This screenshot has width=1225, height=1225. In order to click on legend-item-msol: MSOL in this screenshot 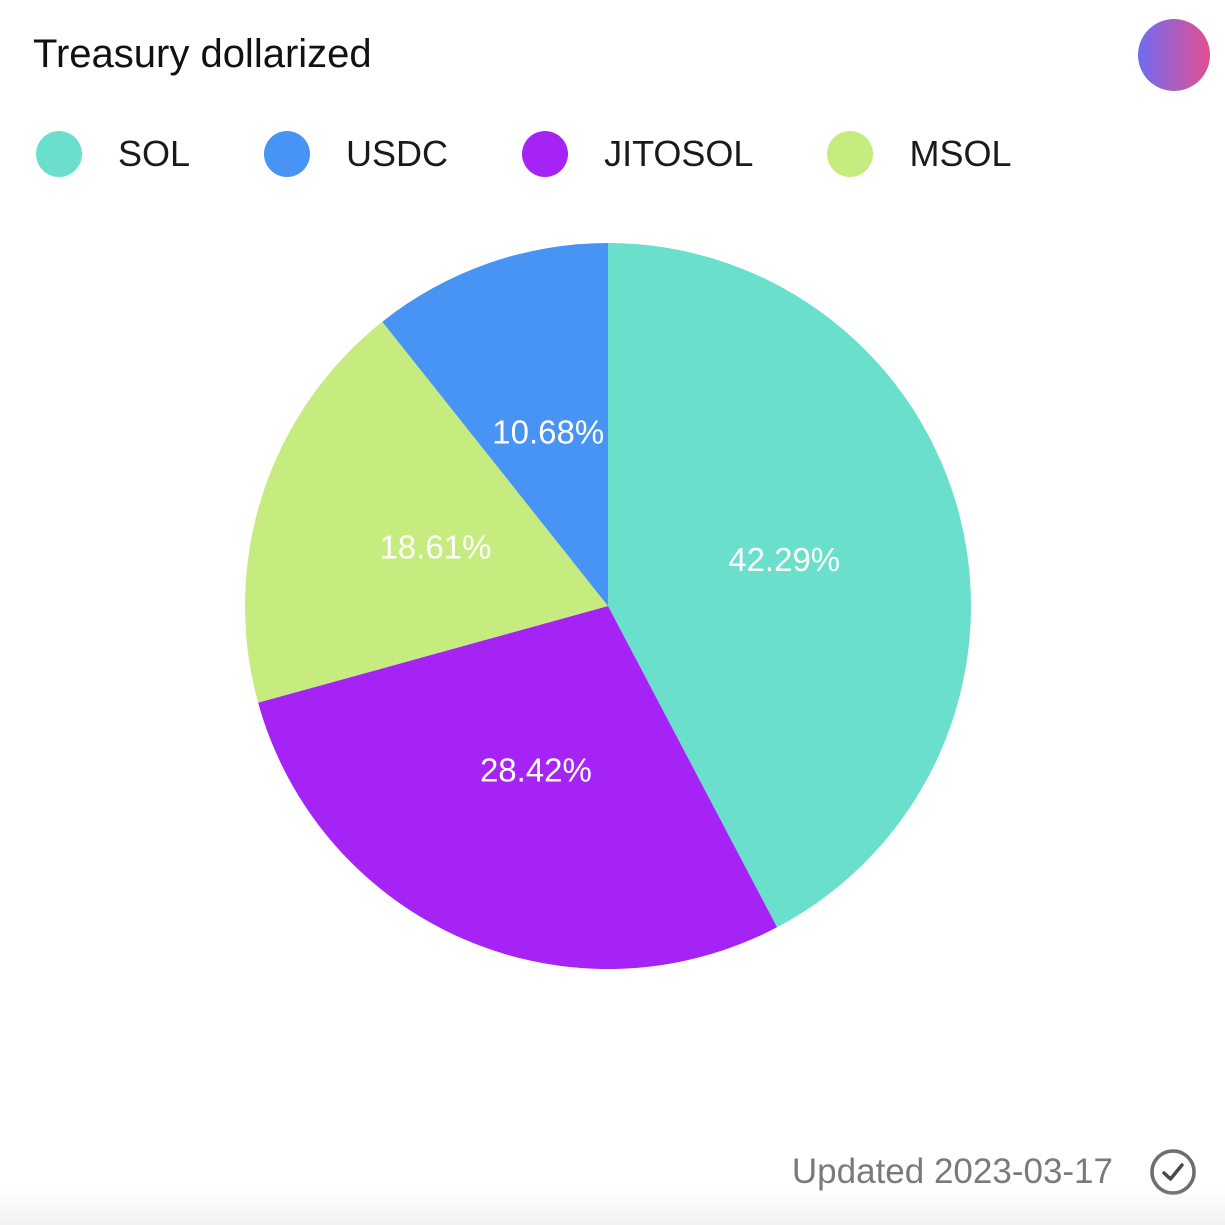, I will do `click(919, 154)`.